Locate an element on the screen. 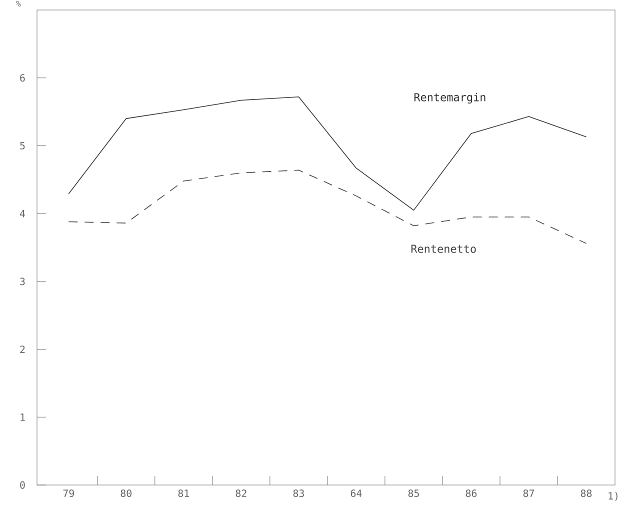  series-label: Rentenetto is located at coordinates (443, 248).